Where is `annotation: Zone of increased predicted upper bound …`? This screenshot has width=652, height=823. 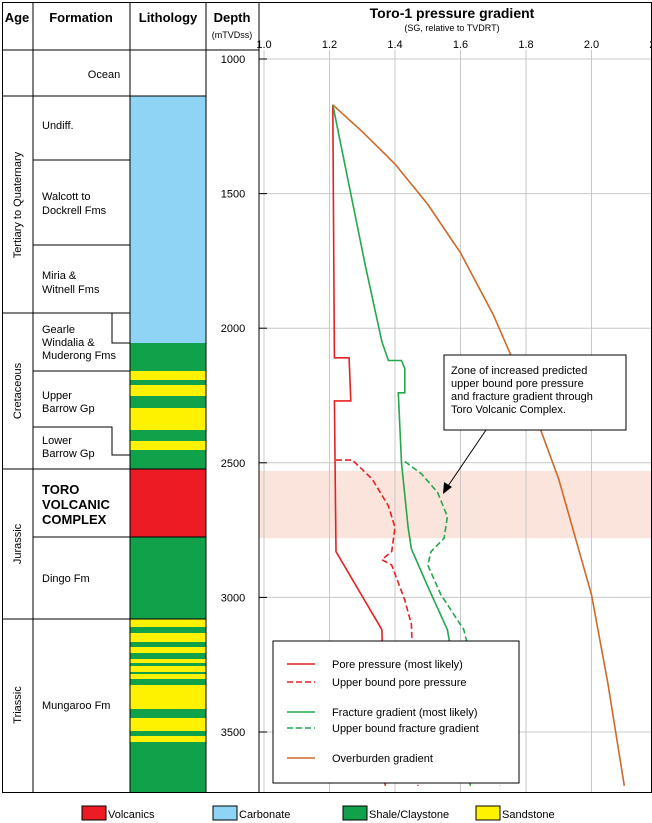
annotation: Zone of increased predicted upper bound … is located at coordinates (535, 424).